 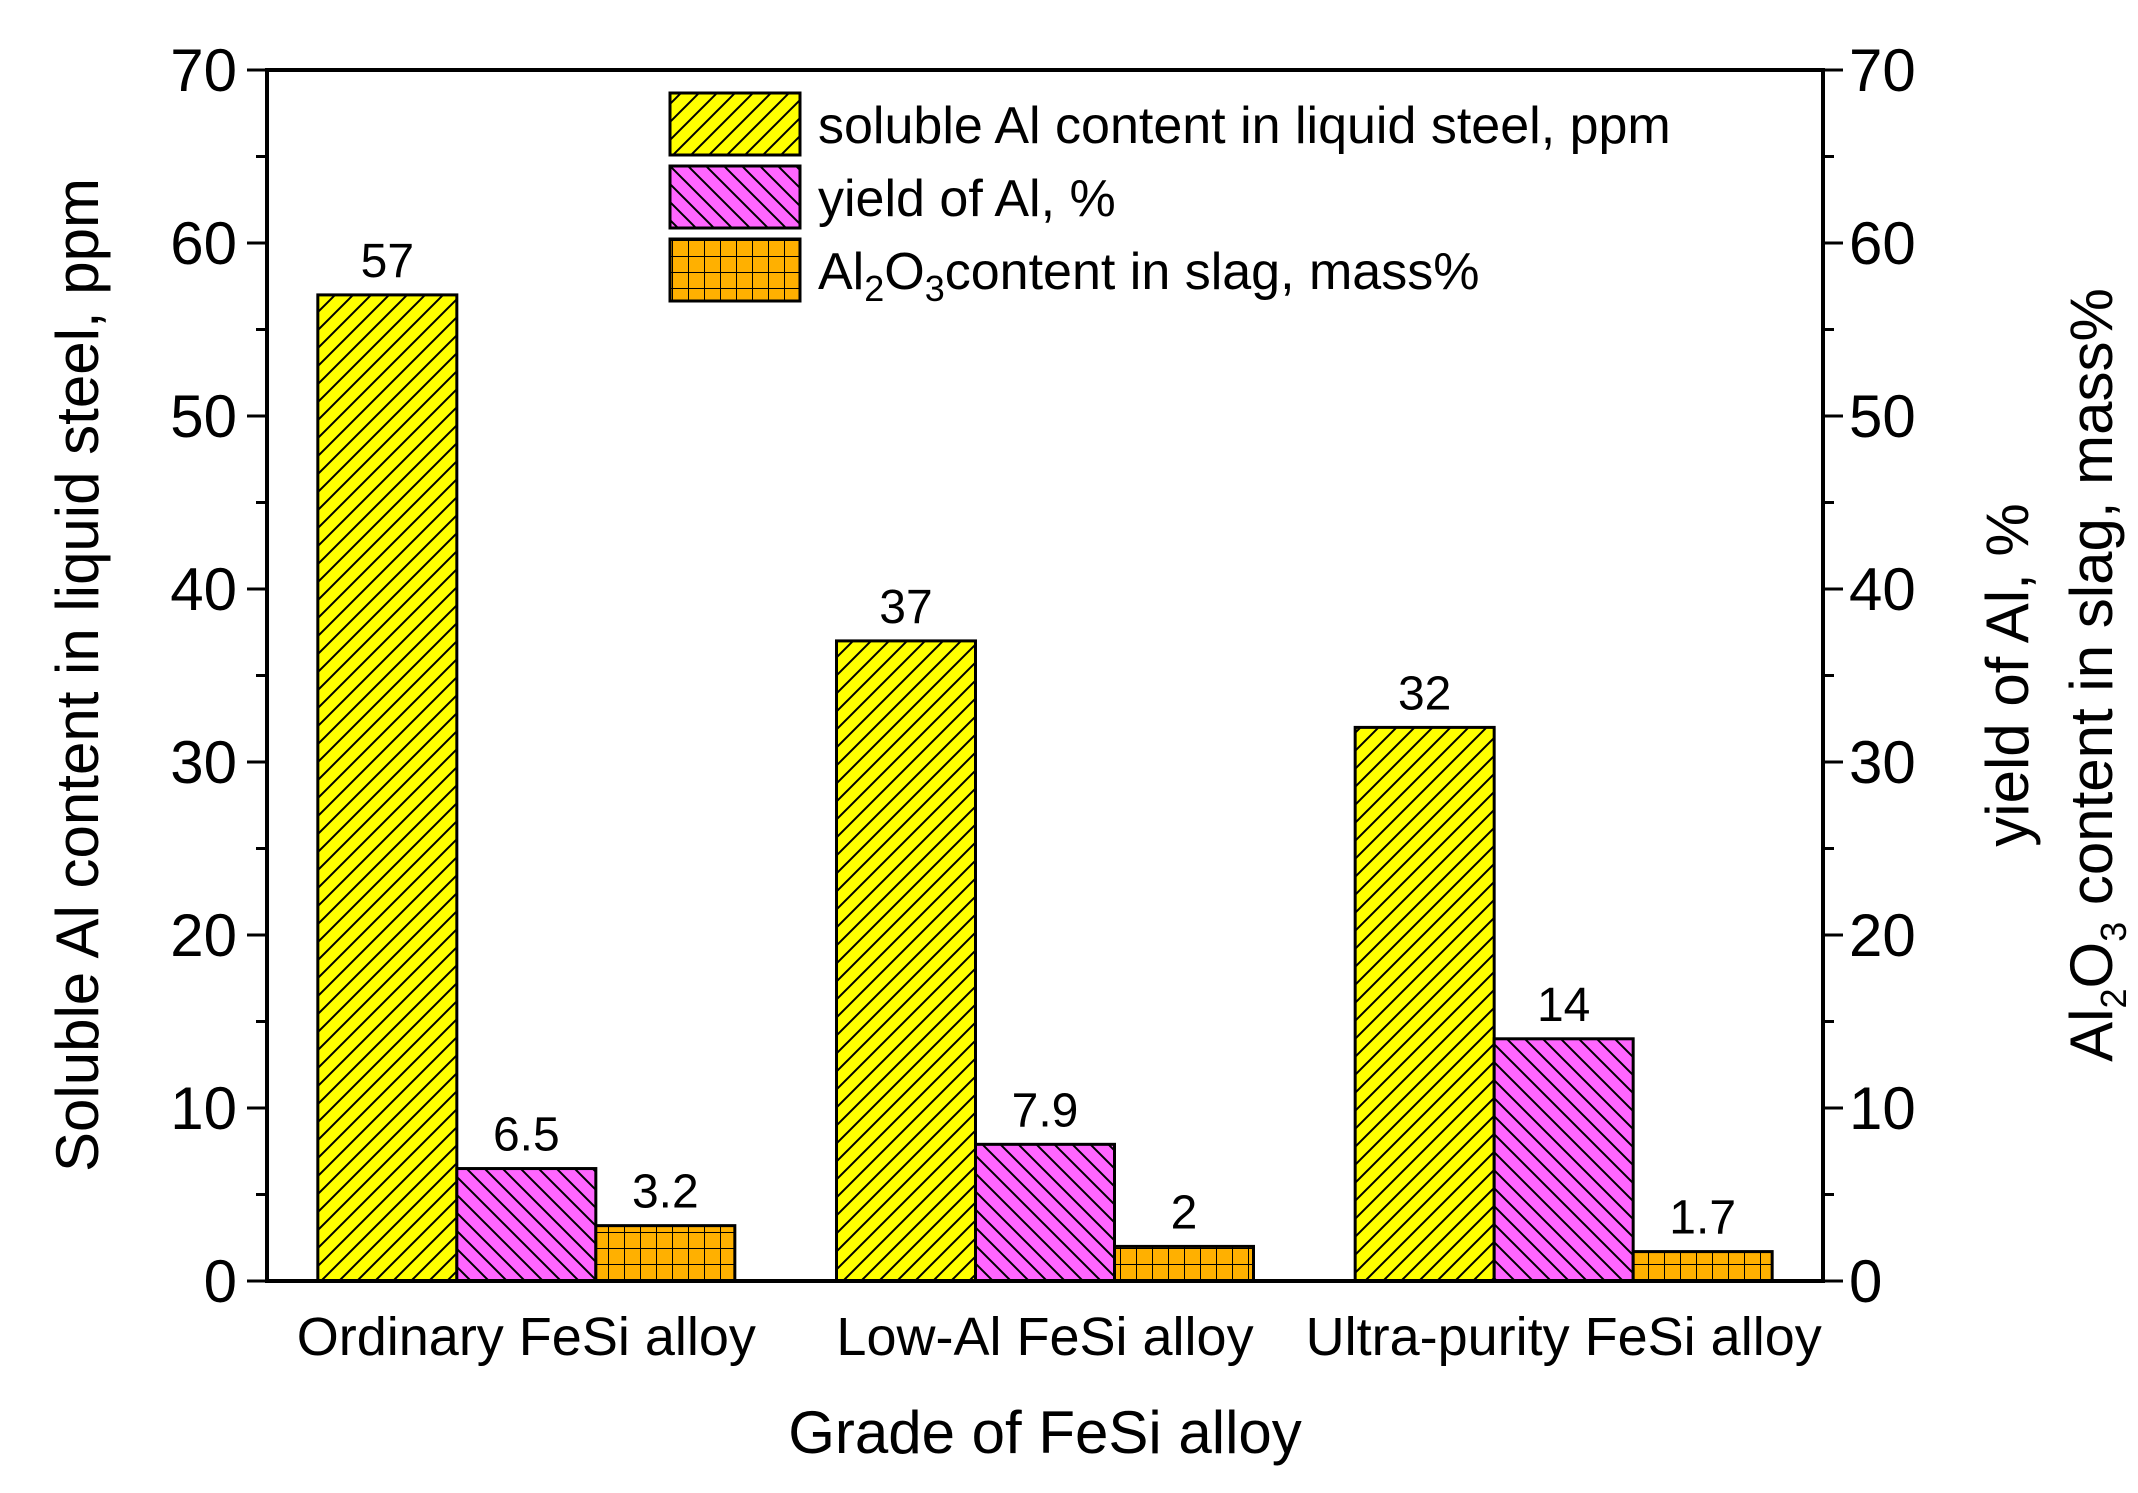 I want to click on left-tick-label: 30, so click(x=203, y=762).